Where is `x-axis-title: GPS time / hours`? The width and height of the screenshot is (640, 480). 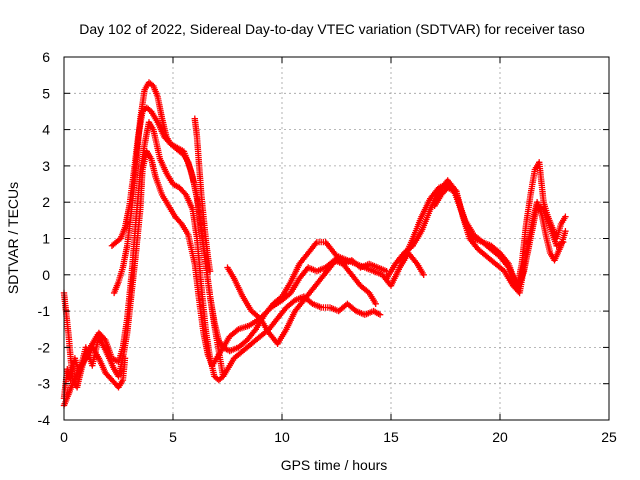
x-axis-title: GPS time / hours is located at coordinates (334, 465).